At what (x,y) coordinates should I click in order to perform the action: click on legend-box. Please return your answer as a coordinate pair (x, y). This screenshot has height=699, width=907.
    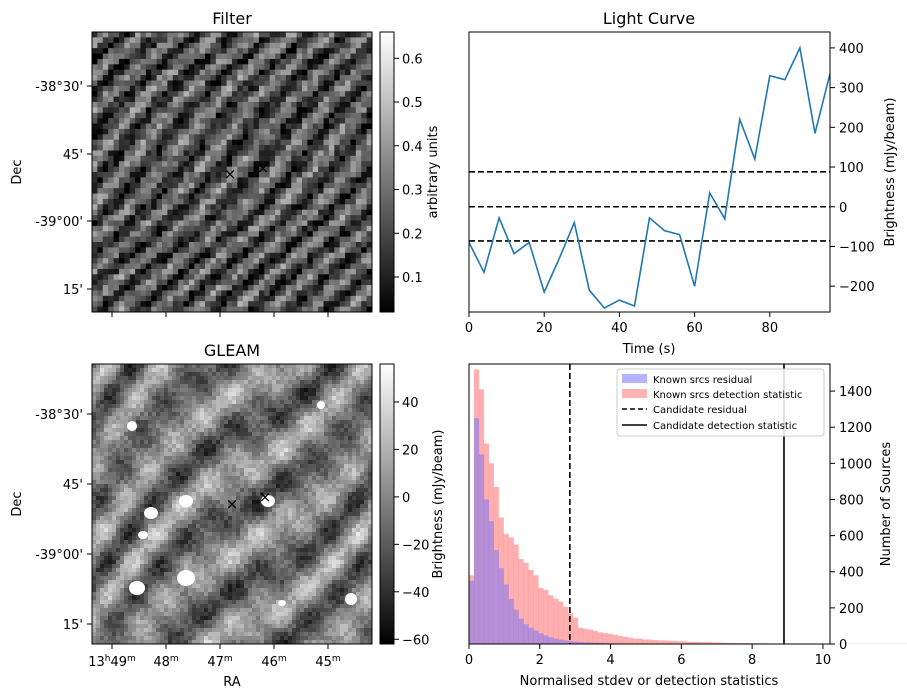
    Looking at the image, I should click on (720, 402).